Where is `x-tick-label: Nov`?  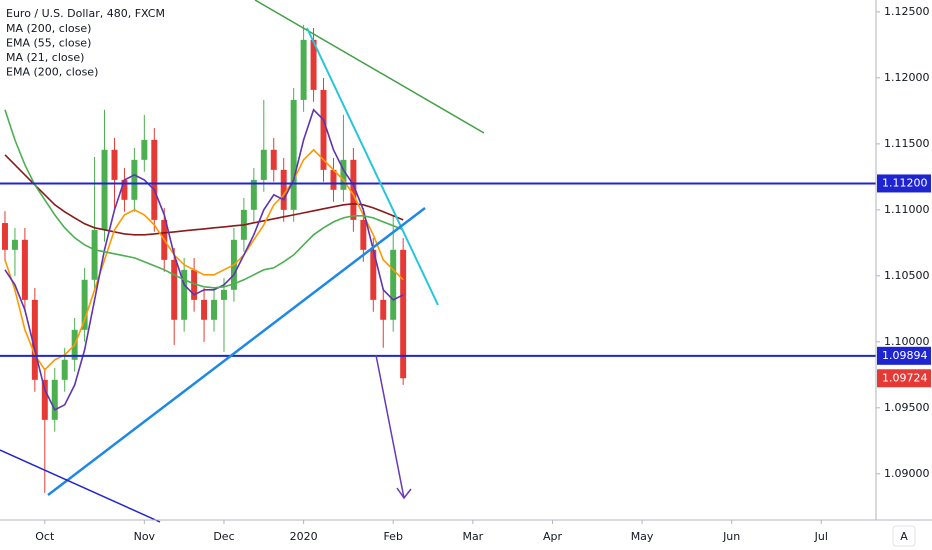
x-tick-label: Nov is located at coordinates (145, 536).